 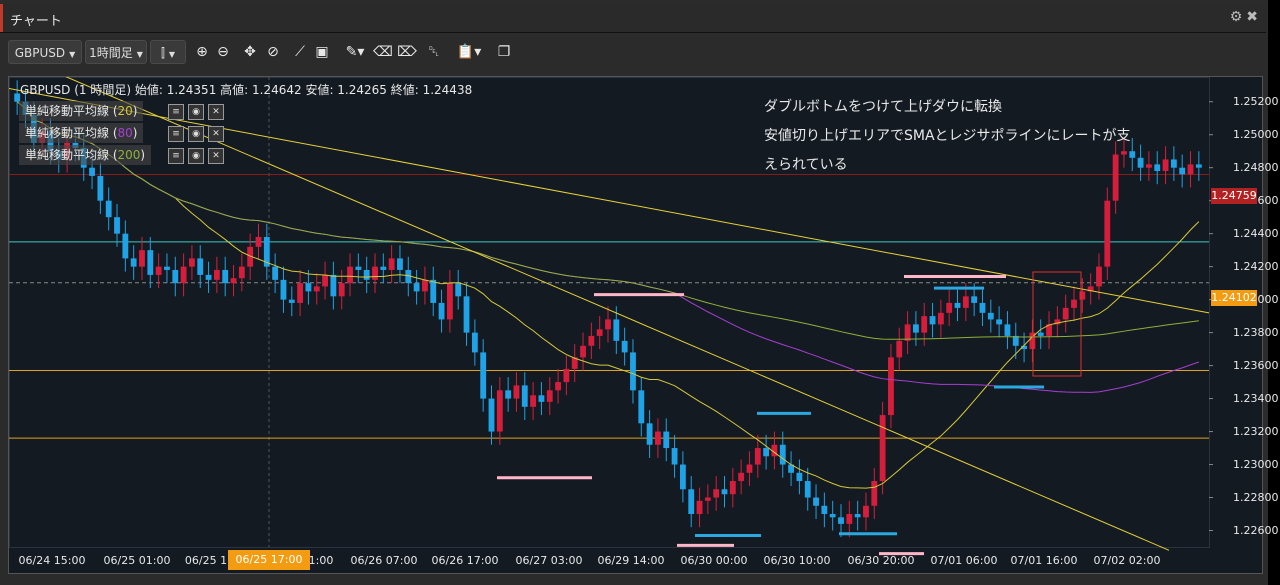 I want to click on indicator-label: 単純移動平均線, so click(x=67, y=155).